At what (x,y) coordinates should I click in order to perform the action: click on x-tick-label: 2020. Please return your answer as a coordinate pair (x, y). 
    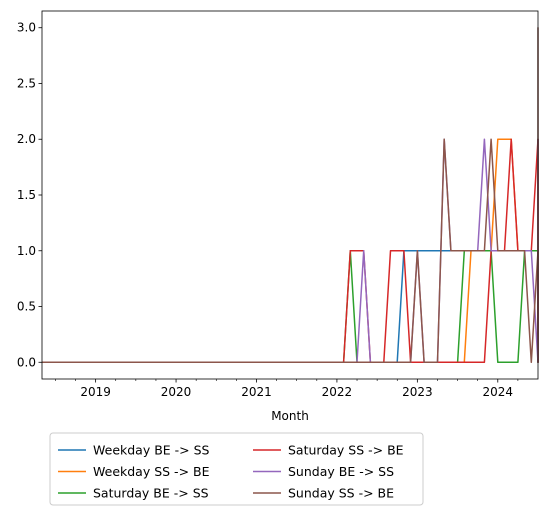
    Looking at the image, I should click on (176, 392).